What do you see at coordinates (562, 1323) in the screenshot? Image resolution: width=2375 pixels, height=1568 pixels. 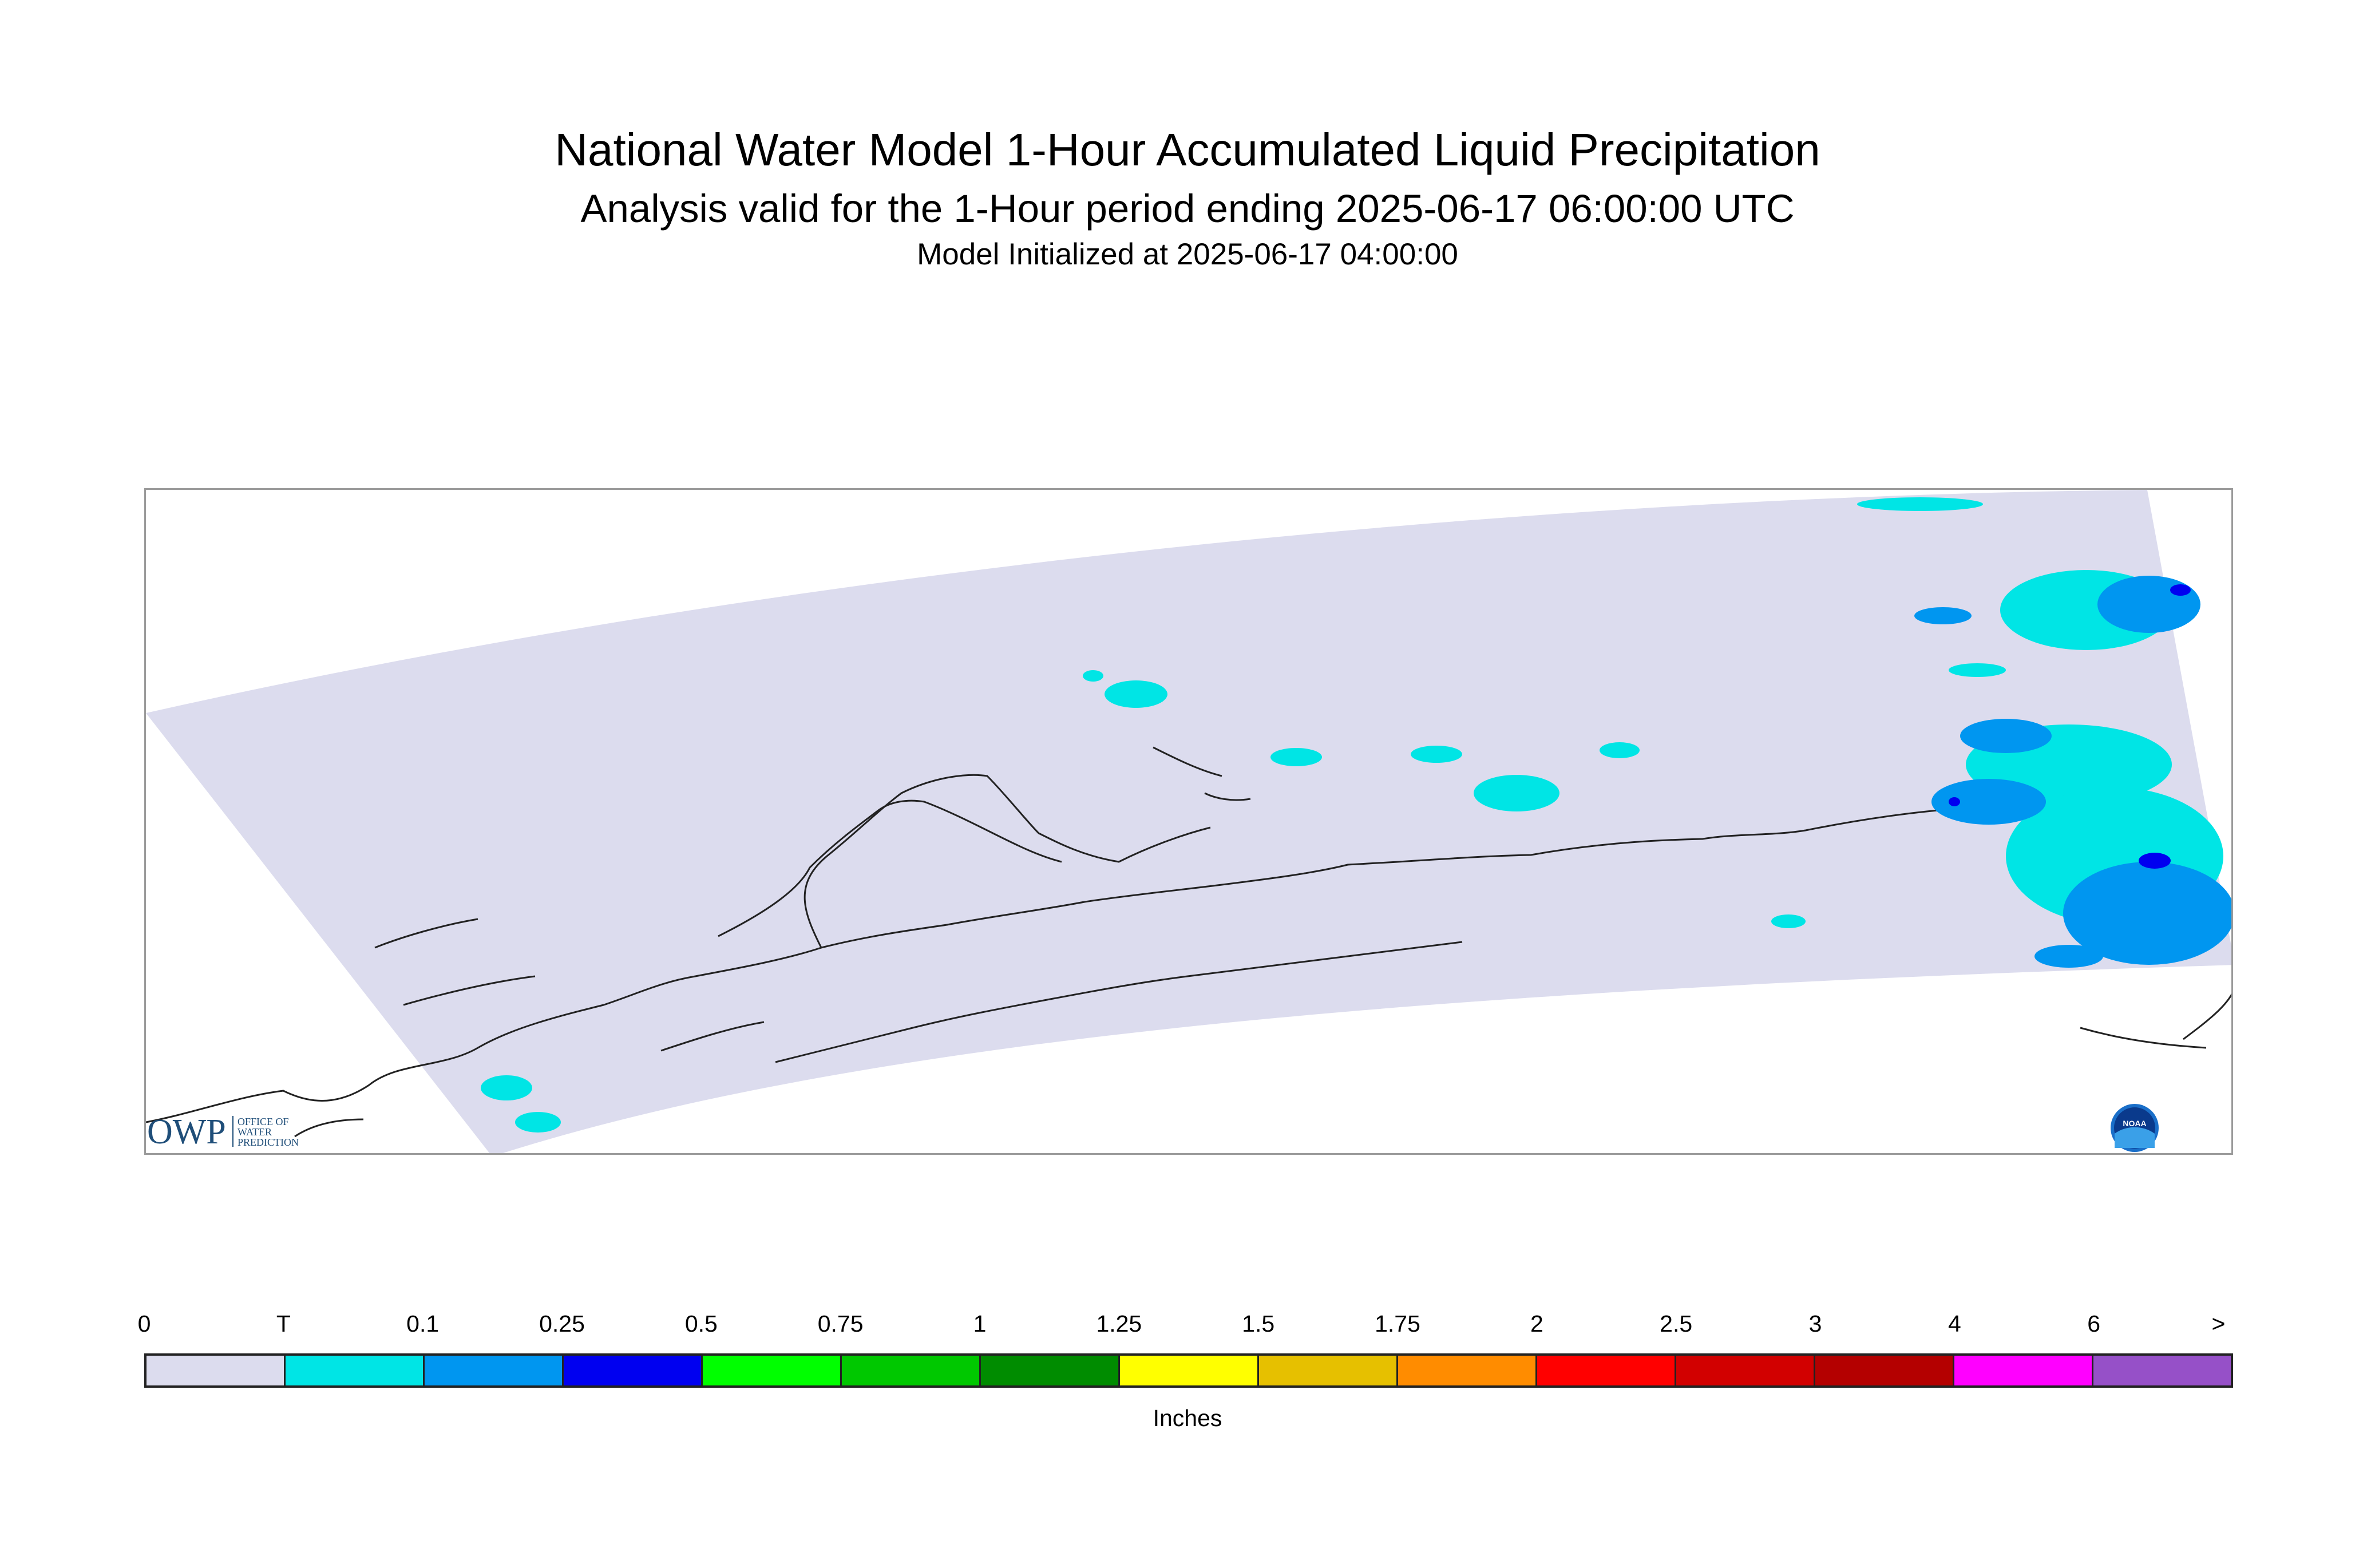 I see `colorbar-tick-label: 0.25` at bounding box center [562, 1323].